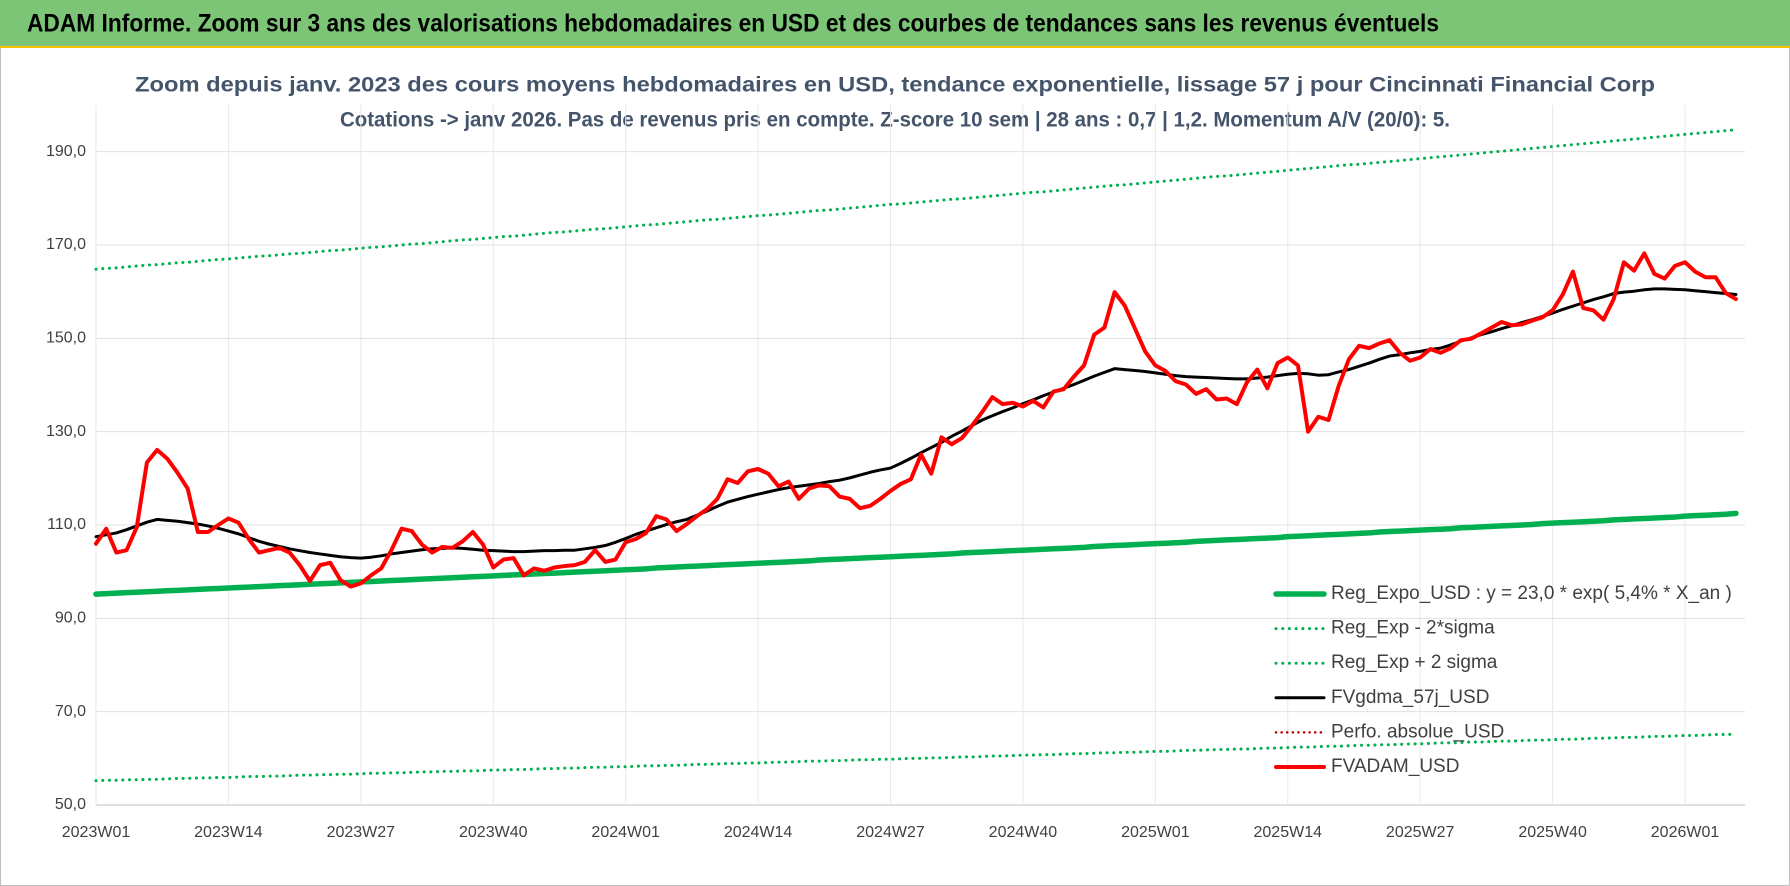 Image resolution: width=1790 pixels, height=886 pixels. I want to click on y-tick-label: 110,0, so click(66, 524).